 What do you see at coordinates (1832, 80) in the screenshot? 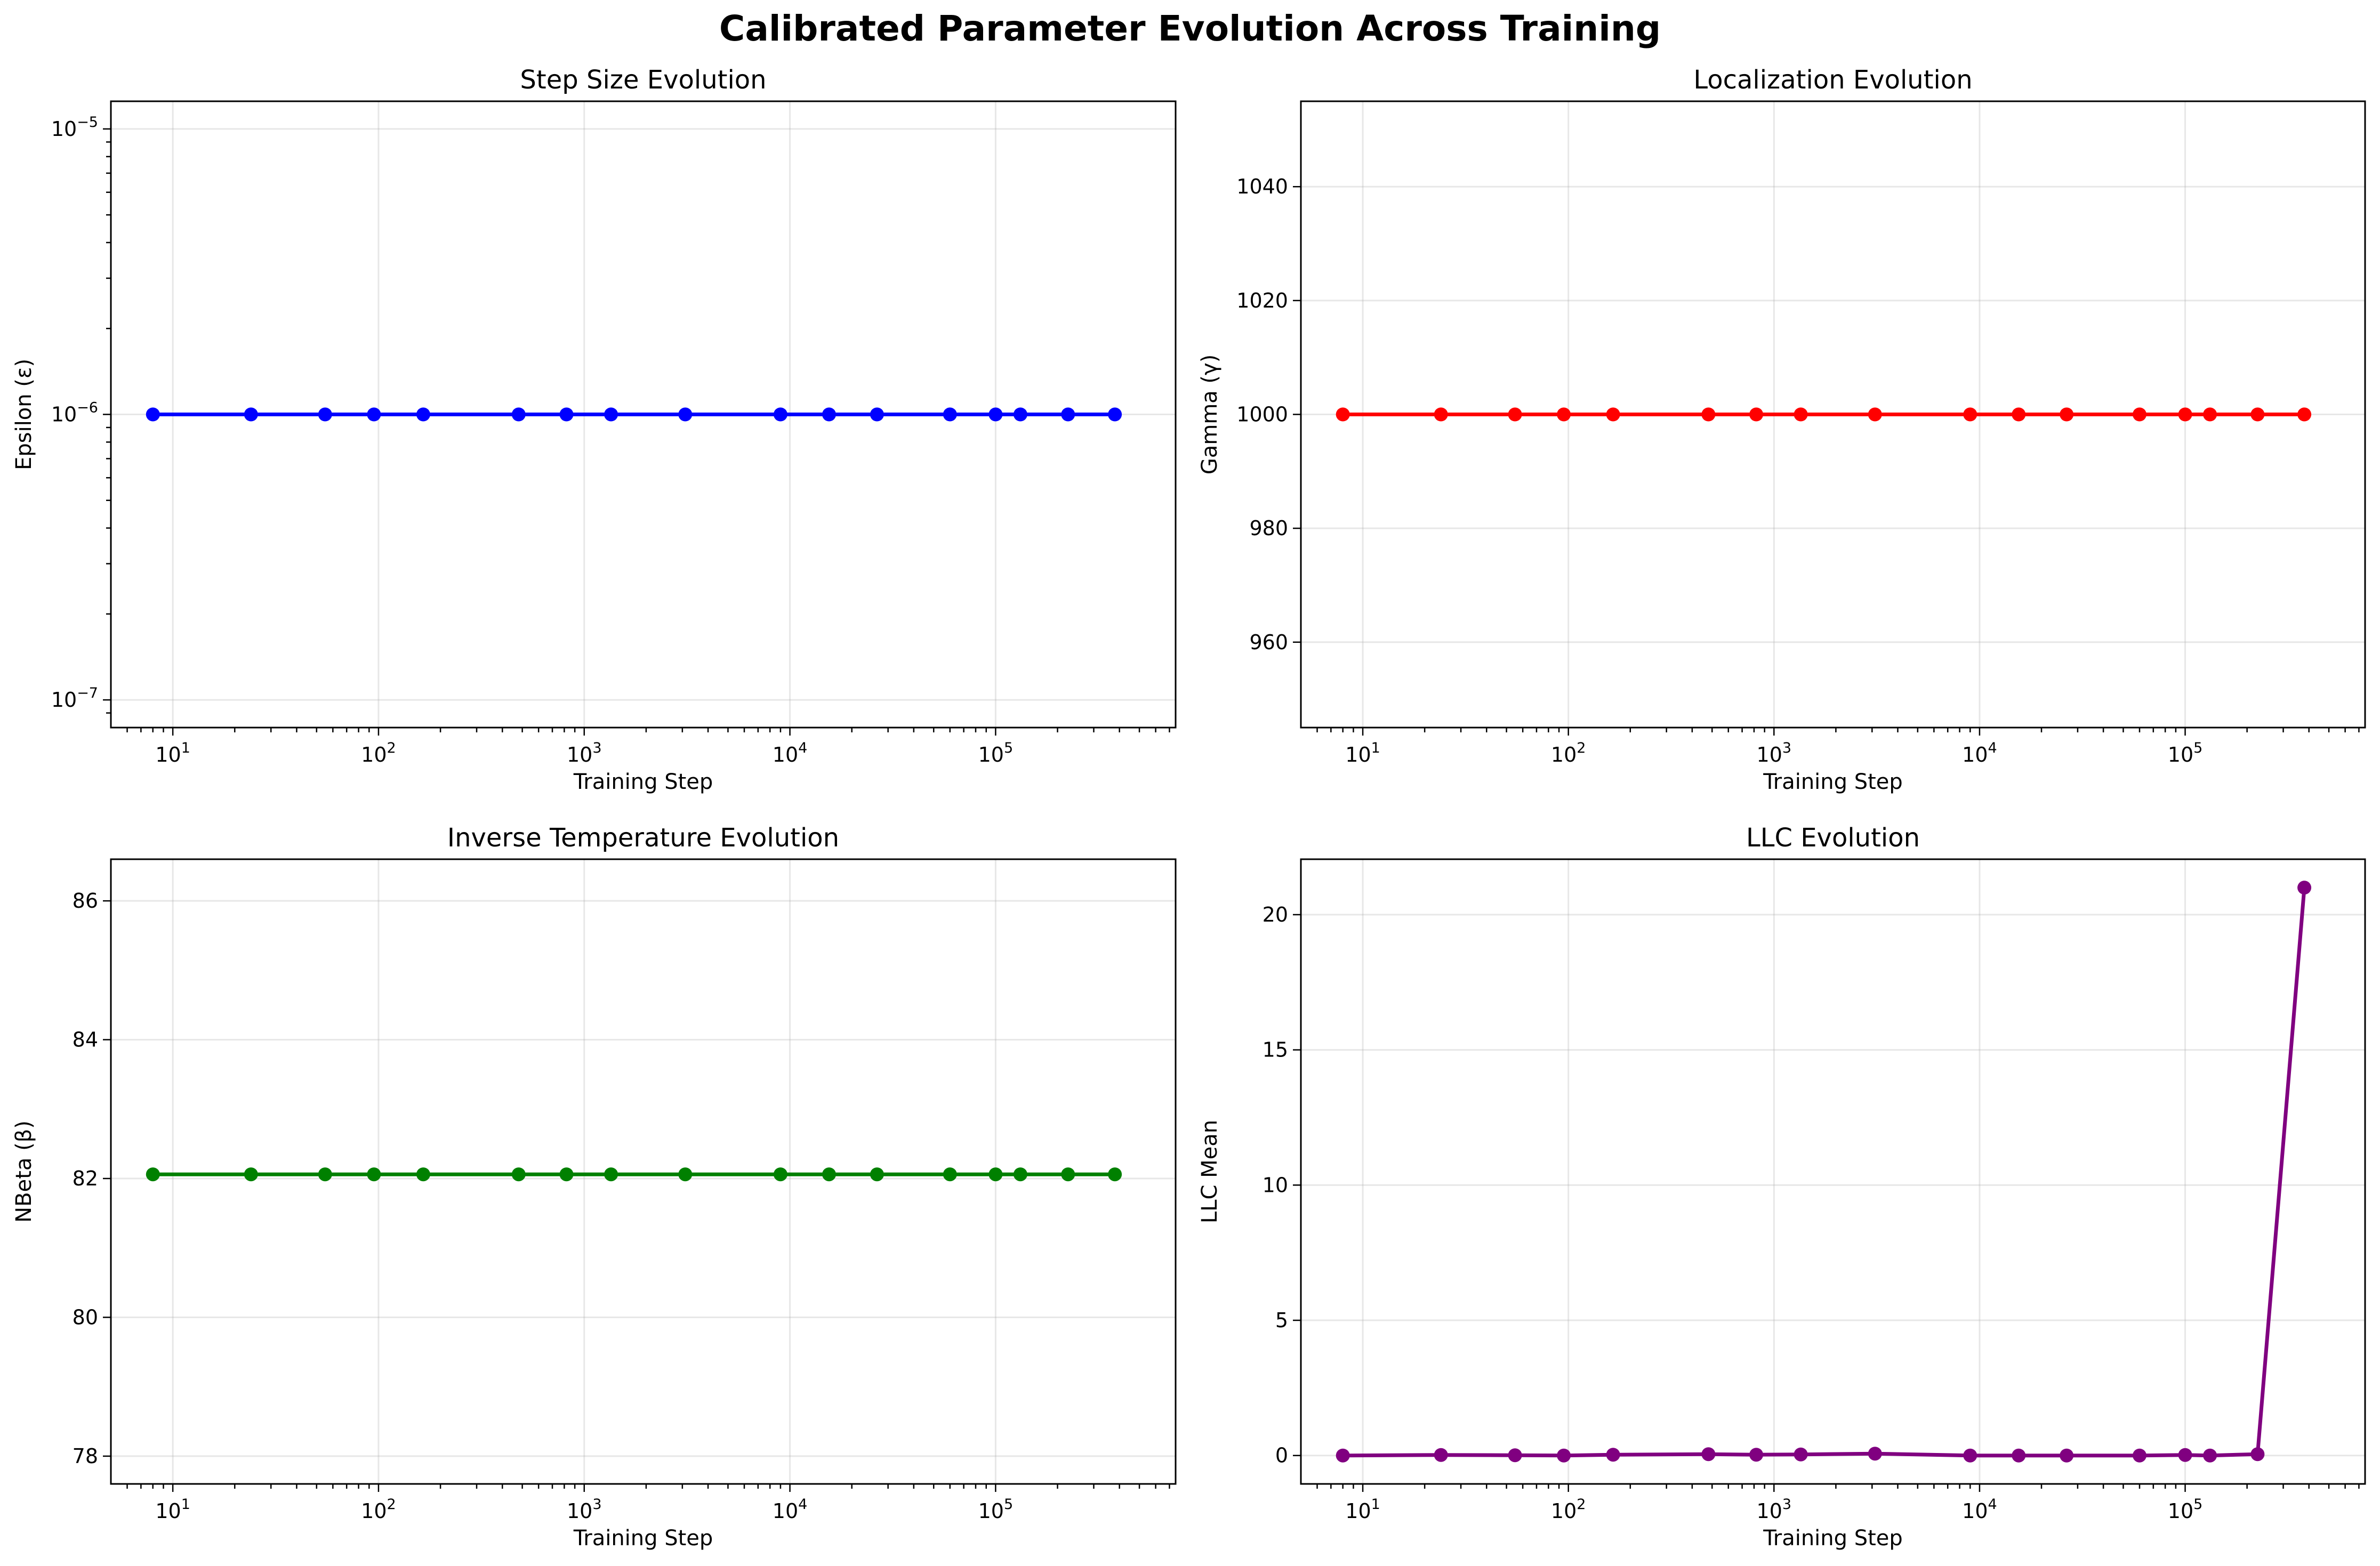
I see `subplot-title: Localization Evolution` at bounding box center [1832, 80].